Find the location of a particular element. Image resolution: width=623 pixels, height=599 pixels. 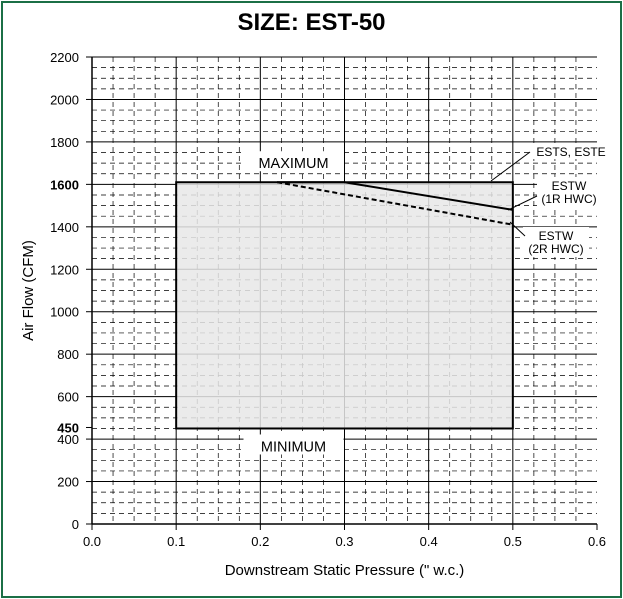

annotation-estw-1r: ESTW is located at coordinates (569, 186).